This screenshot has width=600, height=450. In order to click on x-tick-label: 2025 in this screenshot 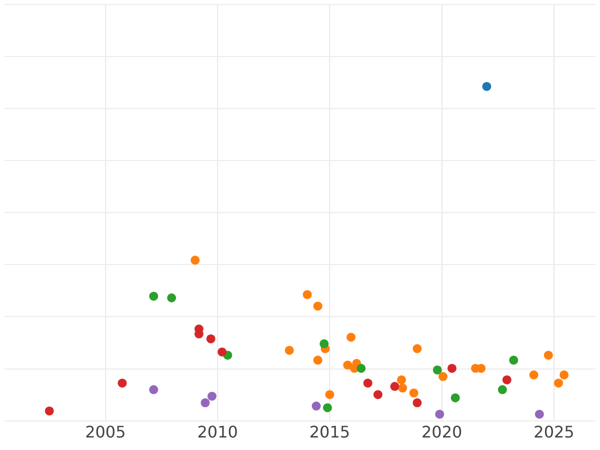, I will do `click(554, 432)`.